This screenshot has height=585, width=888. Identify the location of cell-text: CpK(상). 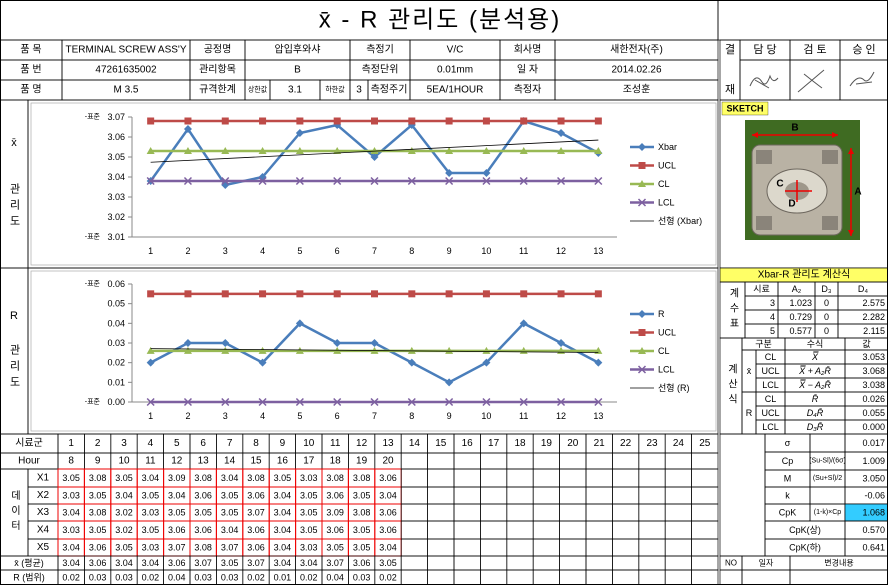
(805, 530).